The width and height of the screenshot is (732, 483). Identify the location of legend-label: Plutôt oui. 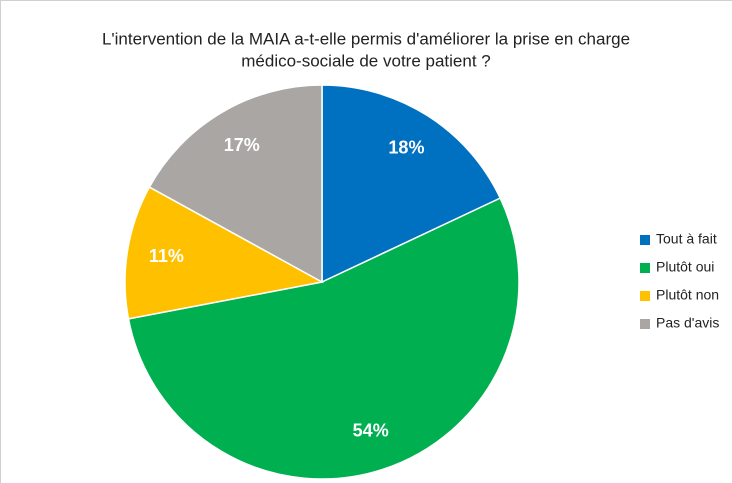
(685, 267).